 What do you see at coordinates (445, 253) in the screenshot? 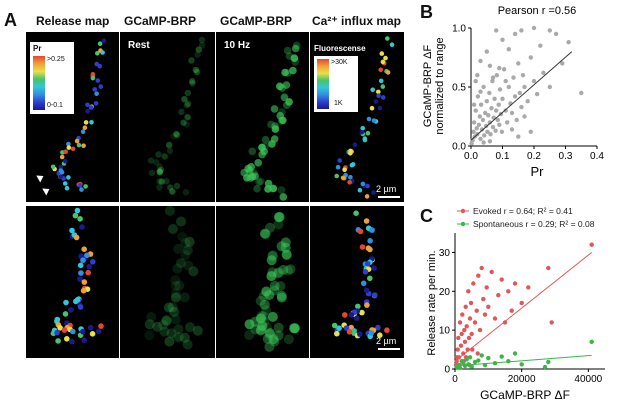
I see `chart-c-y-tick-label: 30` at bounding box center [445, 253].